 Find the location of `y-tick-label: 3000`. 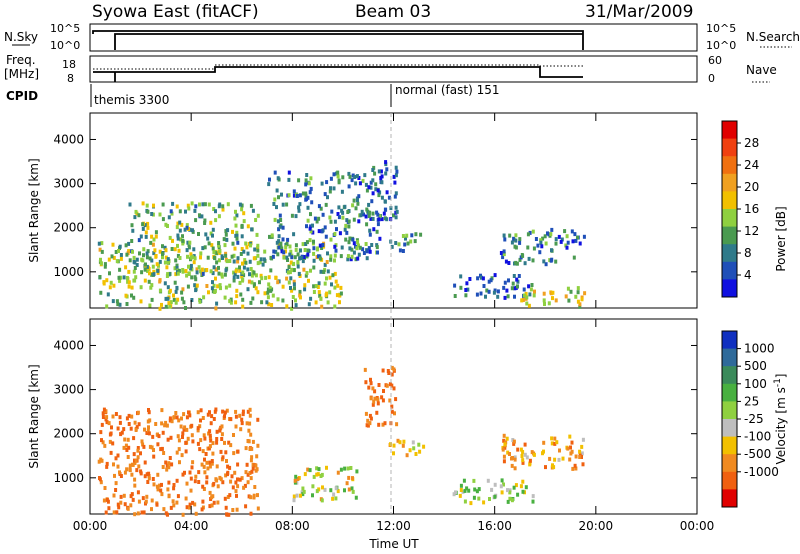

y-tick-label: 3000 is located at coordinates (68, 184).